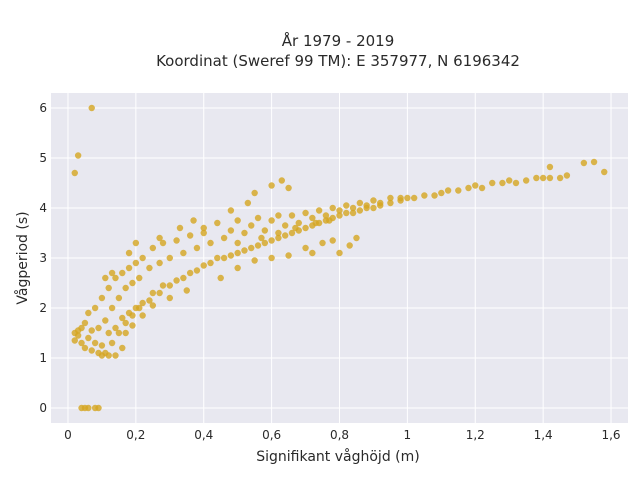 This screenshot has height=480, width=640. What do you see at coordinates (475, 435) in the screenshot?
I see `x-tick-label: 1,2` at bounding box center [475, 435].